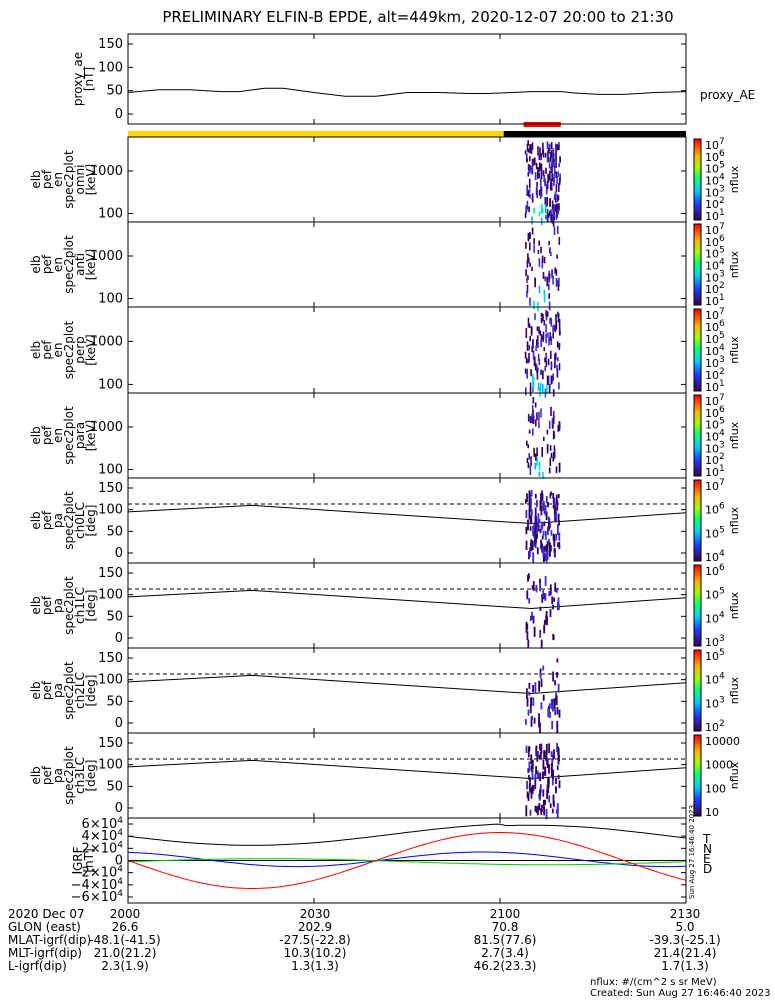 The height and width of the screenshot is (1004, 775). What do you see at coordinates (110, 214) in the screenshot?
I see `ytick-spec-omni: 100` at bounding box center [110, 214].